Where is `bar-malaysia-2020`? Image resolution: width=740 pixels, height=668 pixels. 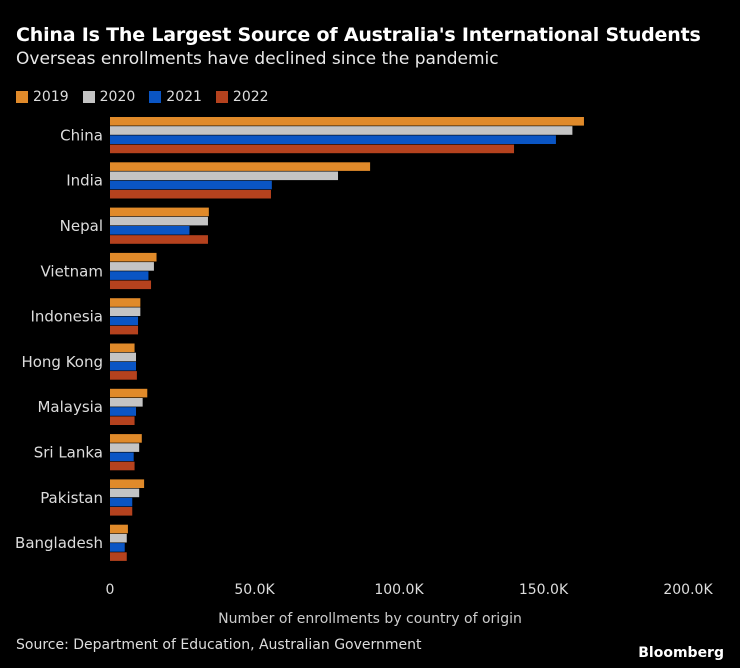 bar-malaysia-2020 is located at coordinates (126, 402).